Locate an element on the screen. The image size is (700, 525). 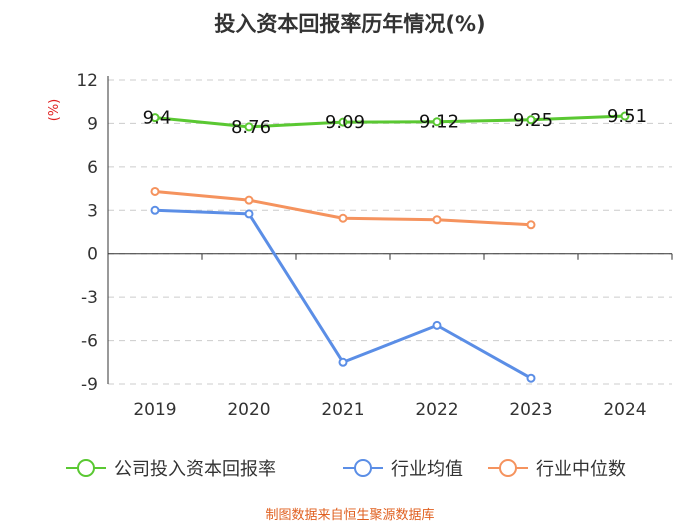
legend-label-2: 行业中位数 is located at coordinates (581, 469).